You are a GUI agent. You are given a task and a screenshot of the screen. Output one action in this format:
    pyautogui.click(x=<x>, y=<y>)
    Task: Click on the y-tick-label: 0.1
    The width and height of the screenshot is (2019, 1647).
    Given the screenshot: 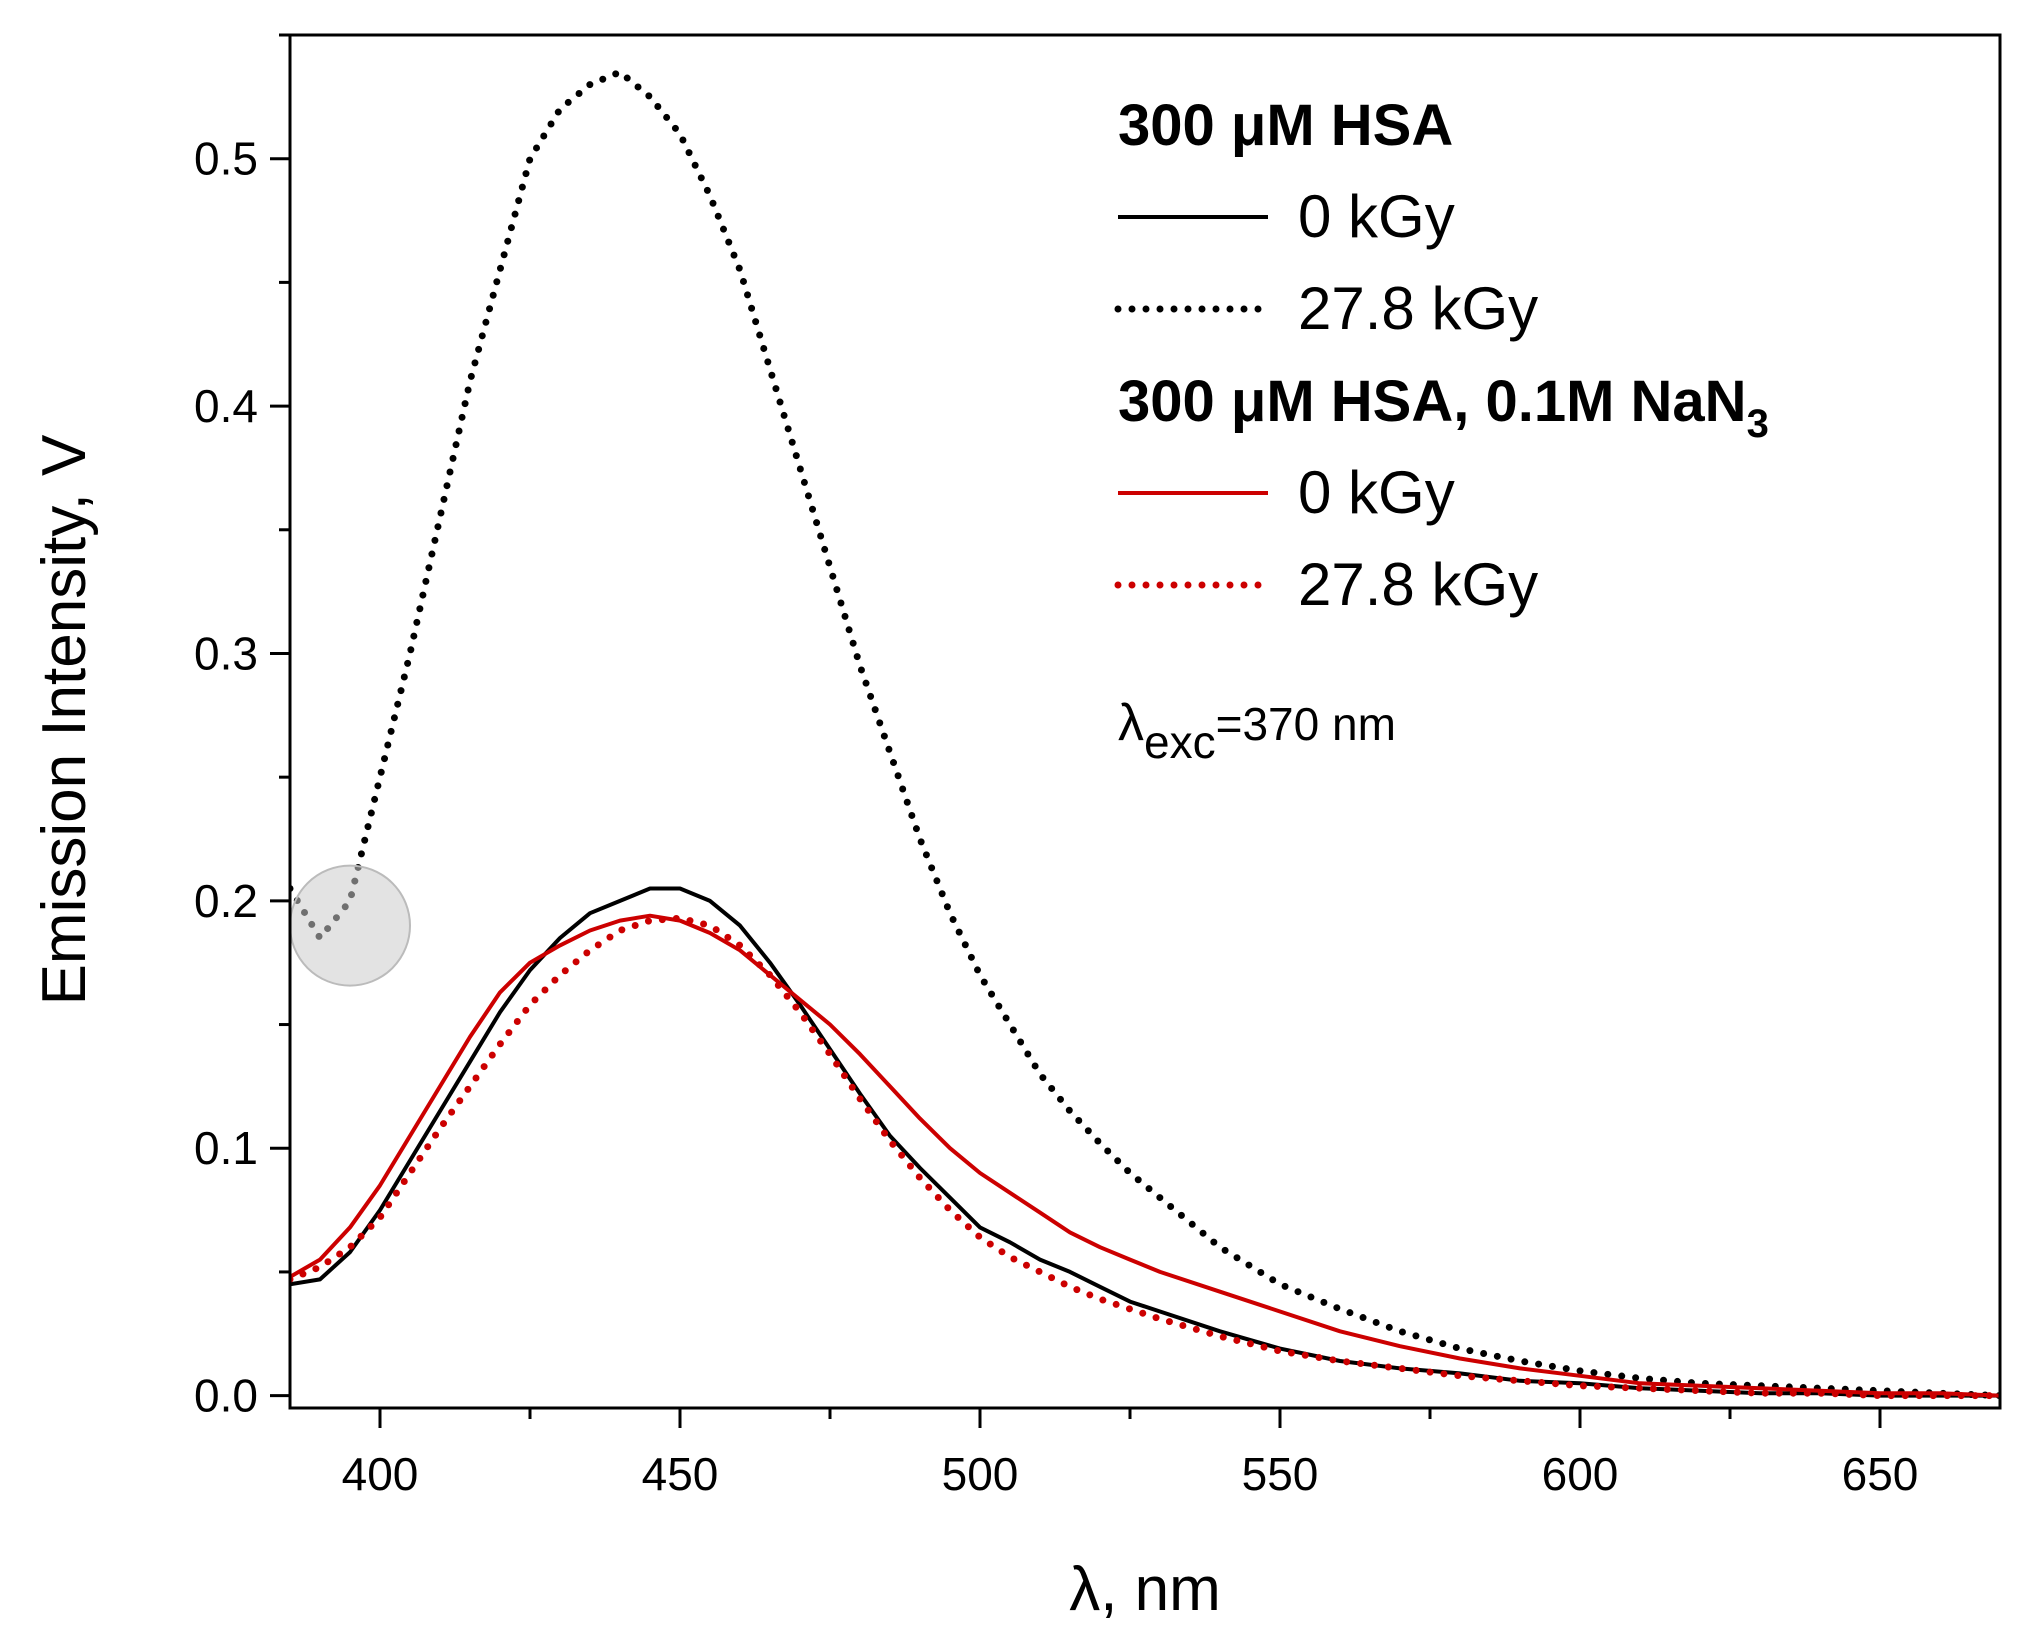 What is the action you would take?
    pyautogui.click(x=226, y=1148)
    